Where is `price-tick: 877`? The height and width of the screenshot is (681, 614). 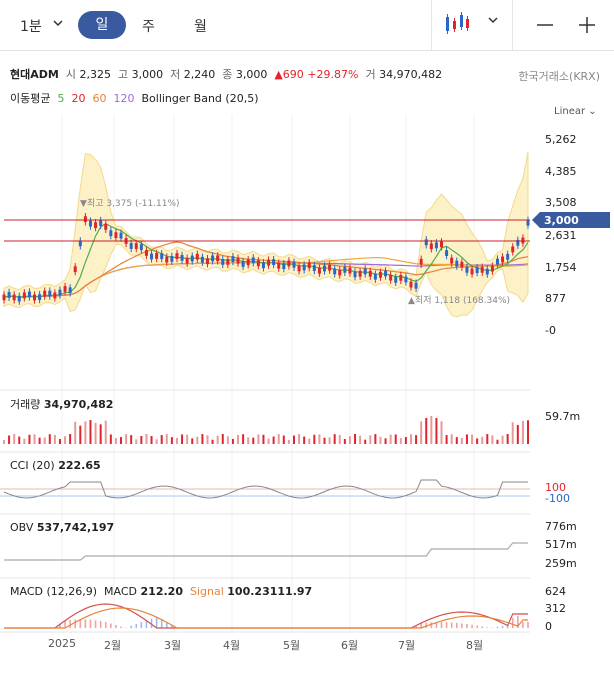 price-tick: 877 is located at coordinates (555, 298).